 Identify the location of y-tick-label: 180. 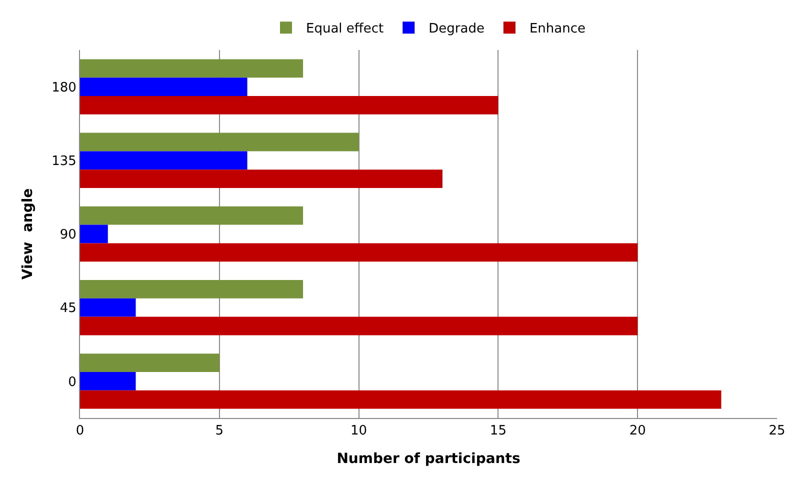
(64, 88).